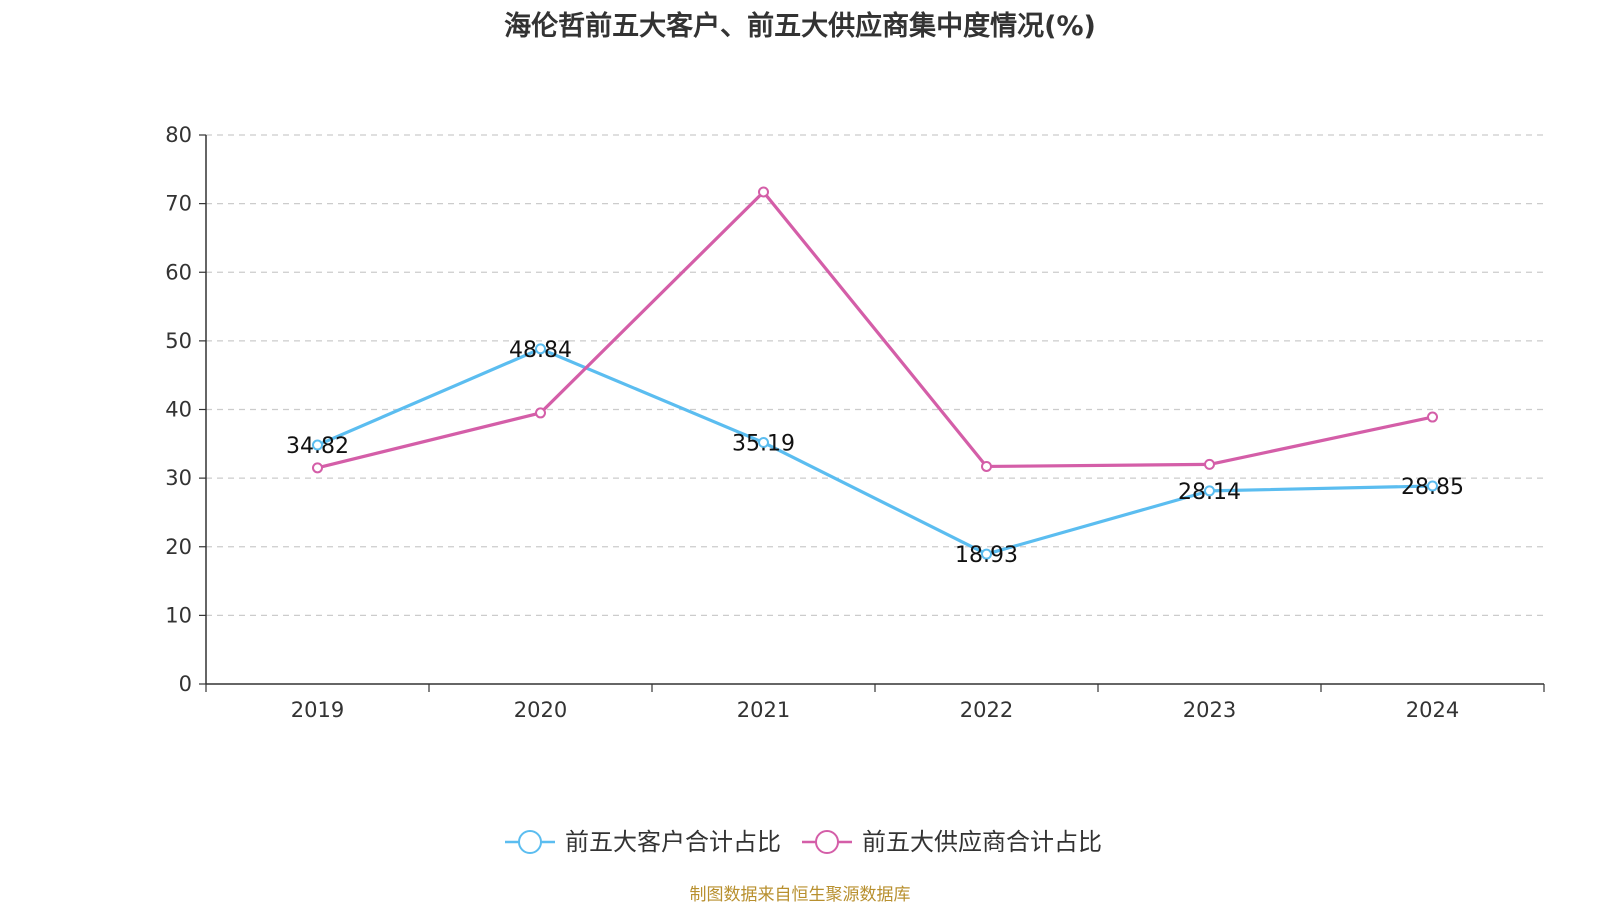 The width and height of the screenshot is (1600, 905). What do you see at coordinates (185, 684) in the screenshot?
I see `y-tick-label-0: 0` at bounding box center [185, 684].